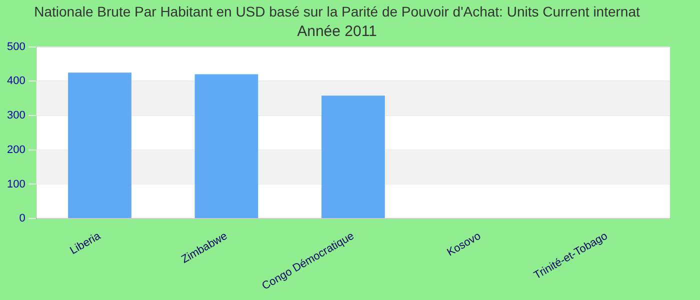 The width and height of the screenshot is (700, 300). What do you see at coordinates (337, 11) in the screenshot?
I see `chart-title: Nationale Brute Par Habitant en USD basé sur la Parité de Pouvoir d'Achat: Units Current internat` at bounding box center [337, 11].